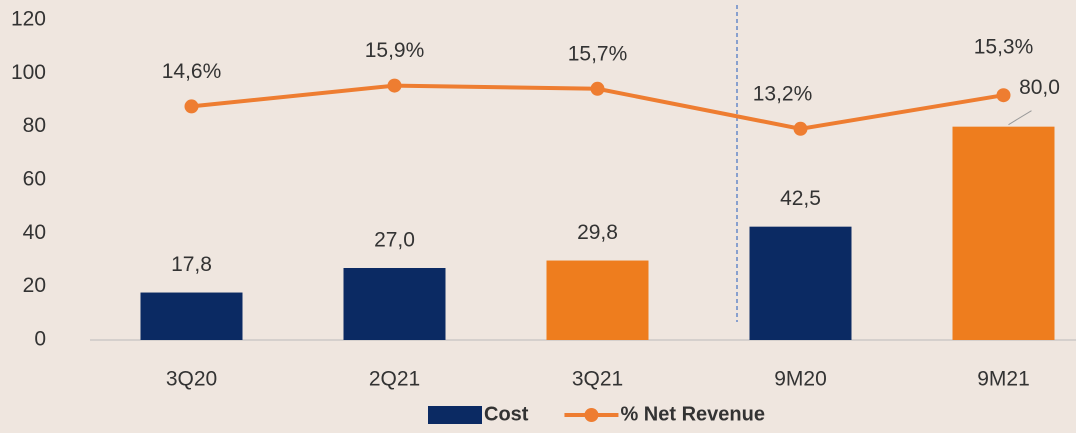  Describe the element at coordinates (597, 379) in the screenshot. I see `x-tick-label: 3Q21` at that location.